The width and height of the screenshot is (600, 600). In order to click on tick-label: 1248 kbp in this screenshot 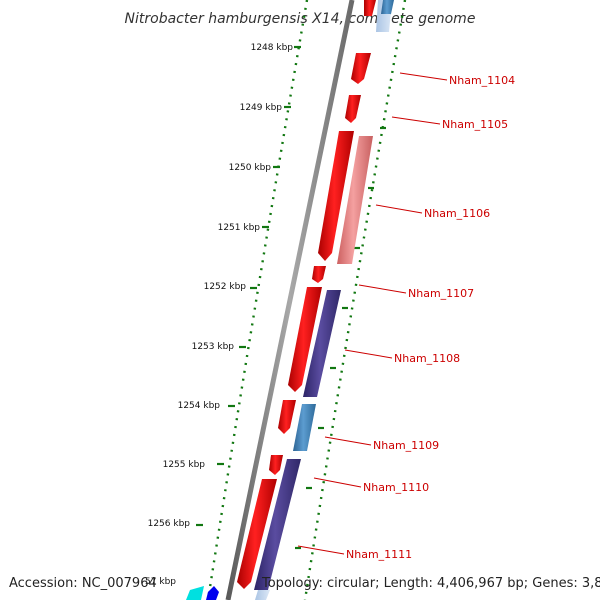, I will do `click(272, 48)`.